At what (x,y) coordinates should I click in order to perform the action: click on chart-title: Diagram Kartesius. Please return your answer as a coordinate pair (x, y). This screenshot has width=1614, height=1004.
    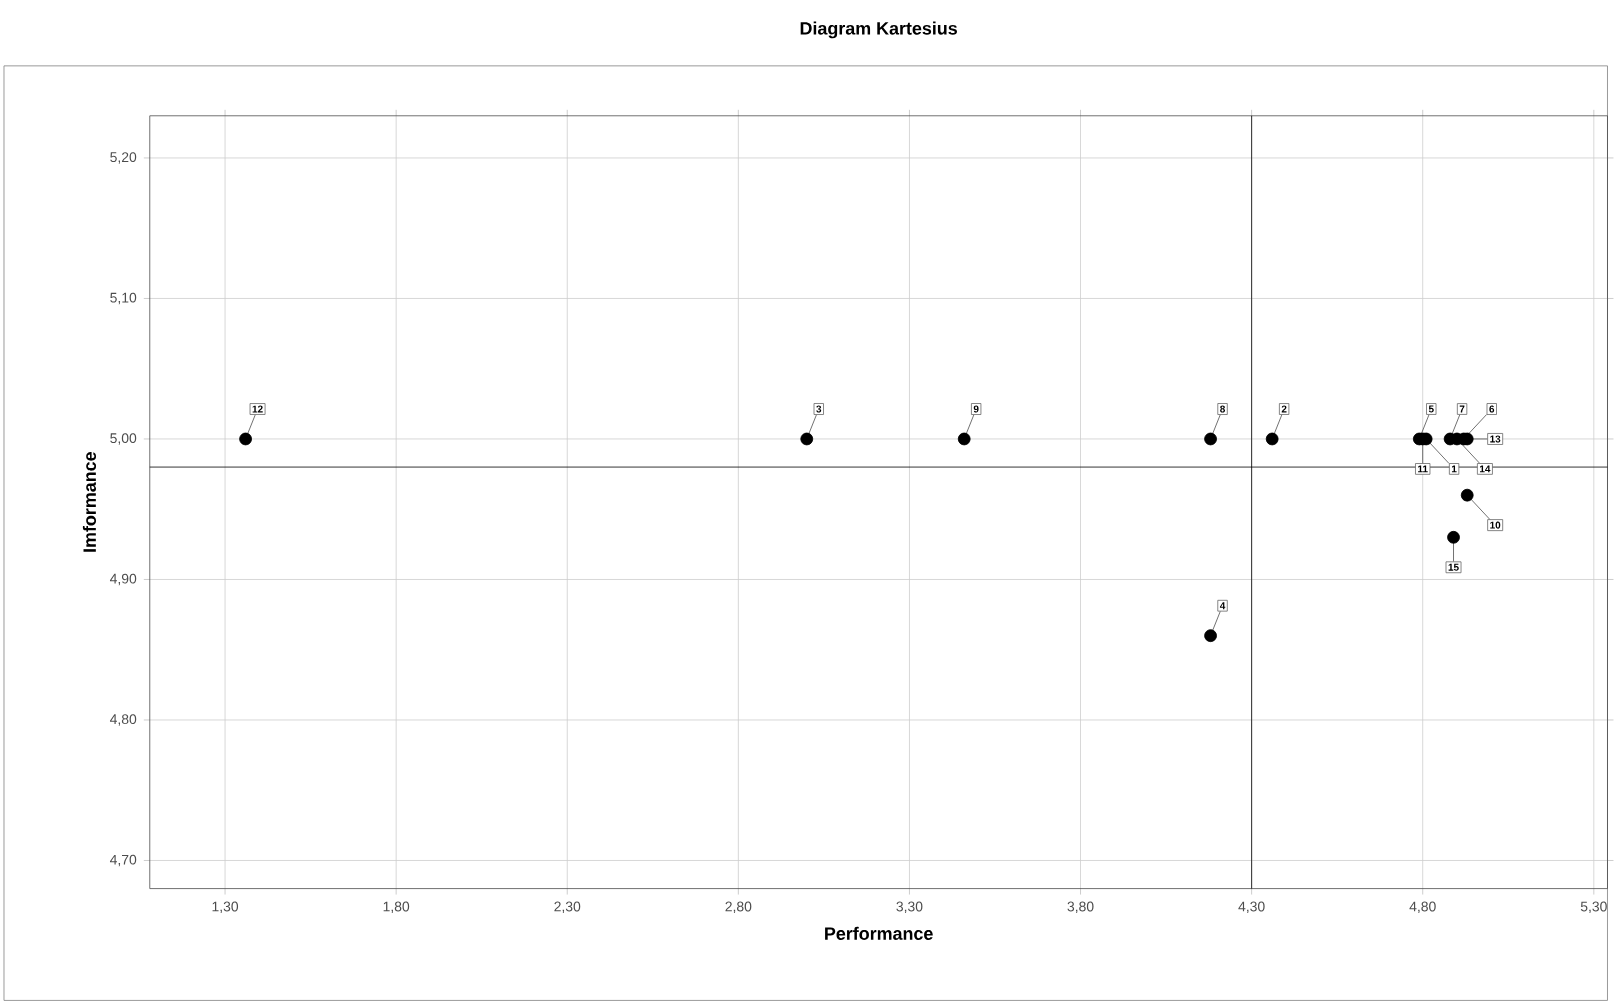
    Looking at the image, I should click on (878, 30).